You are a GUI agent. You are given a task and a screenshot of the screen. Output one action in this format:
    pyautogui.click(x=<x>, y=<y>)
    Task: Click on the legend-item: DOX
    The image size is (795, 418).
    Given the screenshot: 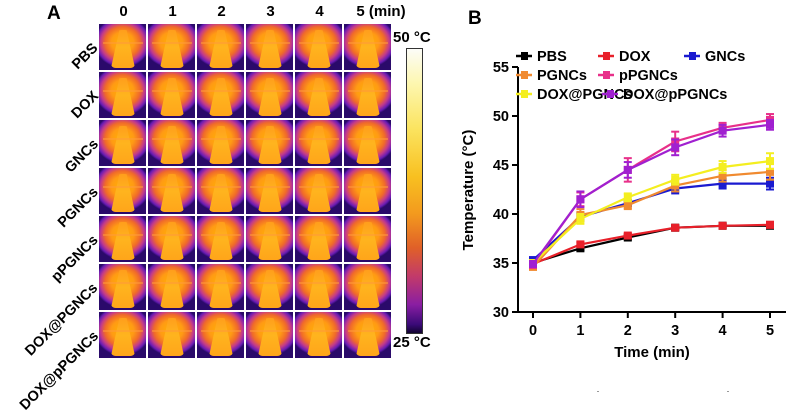 What is the action you would take?
    pyautogui.click(x=624, y=57)
    